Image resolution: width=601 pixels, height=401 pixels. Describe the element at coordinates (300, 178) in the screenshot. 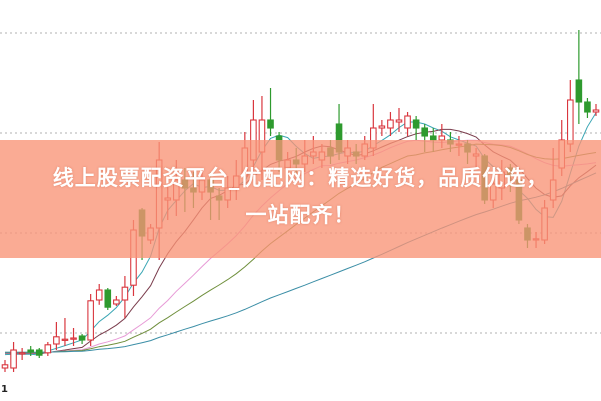

I see `banner-line-1: 线上股票配资平台_优配网：精选好货，品质优选，` at that location.